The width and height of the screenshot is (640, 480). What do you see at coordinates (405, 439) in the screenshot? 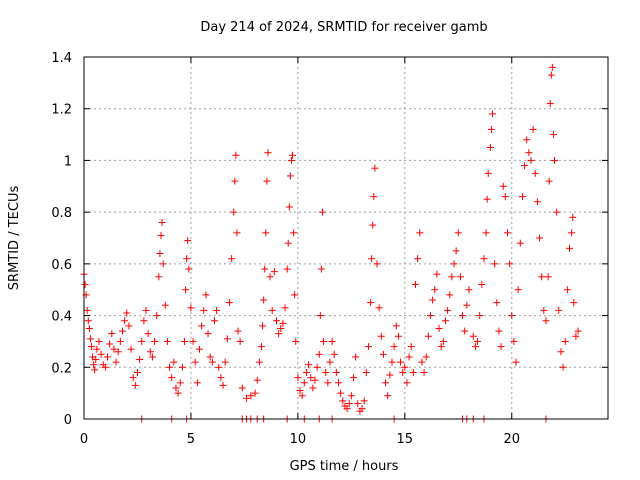
I see `x-tick-label: 15` at bounding box center [405, 439].